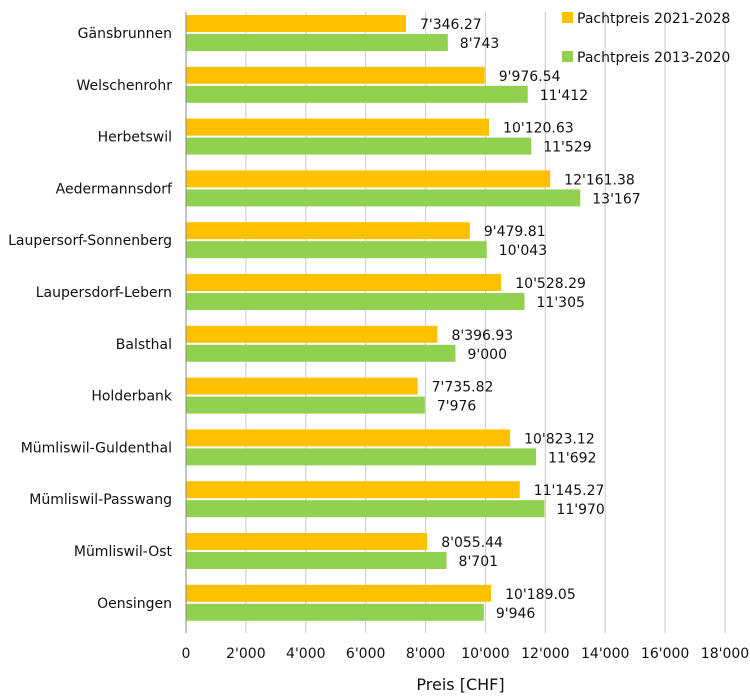  Describe the element at coordinates (523, 251) in the screenshot. I see `data-label: 10'043` at that location.